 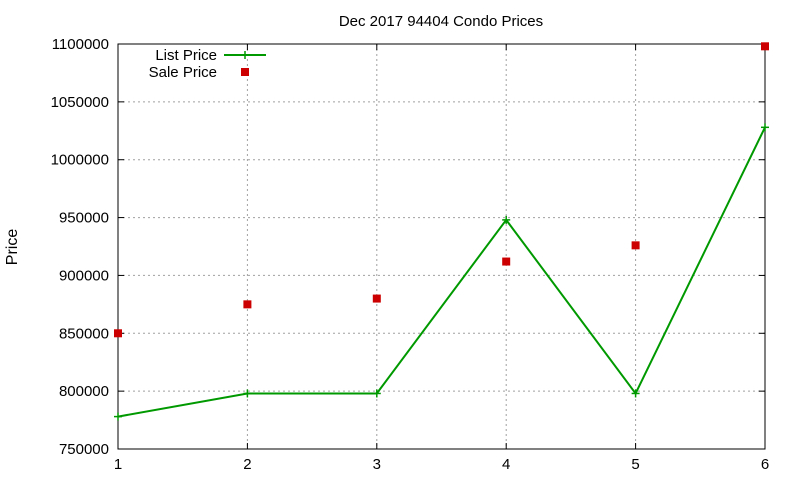 What do you see at coordinates (245, 72) in the screenshot?
I see `legend-swatch-sale-price` at bounding box center [245, 72].